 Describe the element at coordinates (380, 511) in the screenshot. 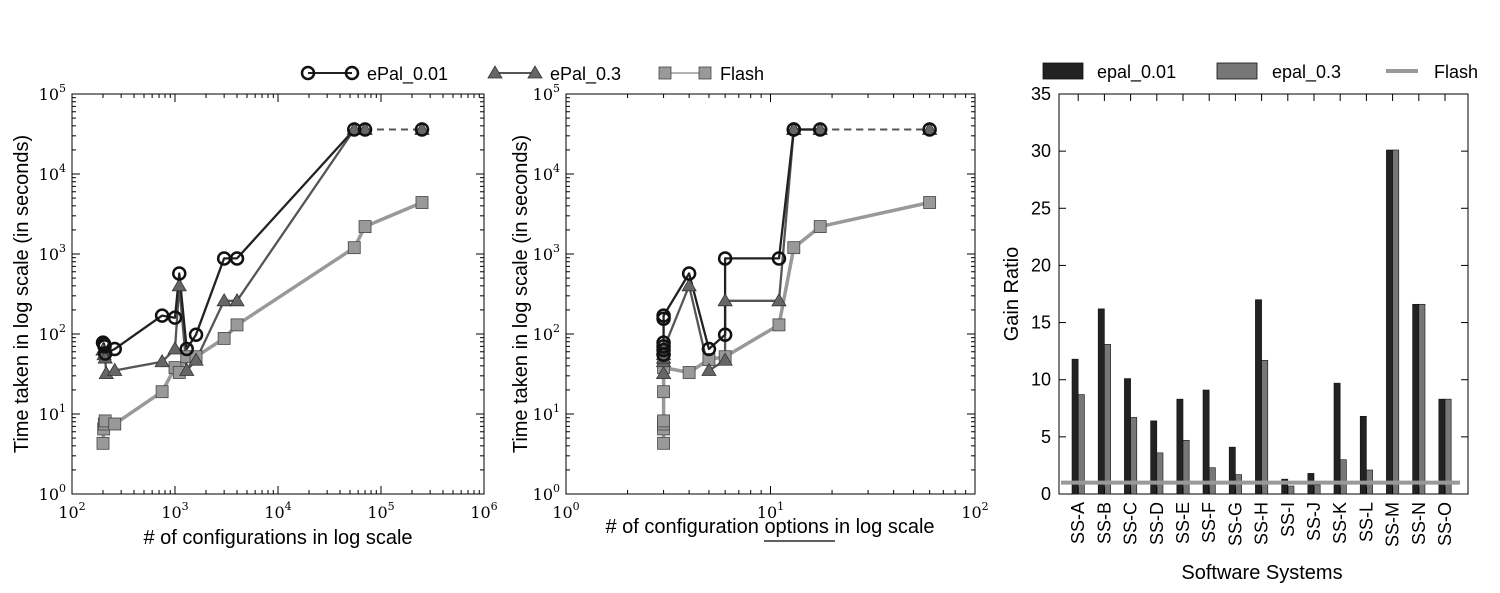

I see `x-tick-label: 10⁵` at that location.